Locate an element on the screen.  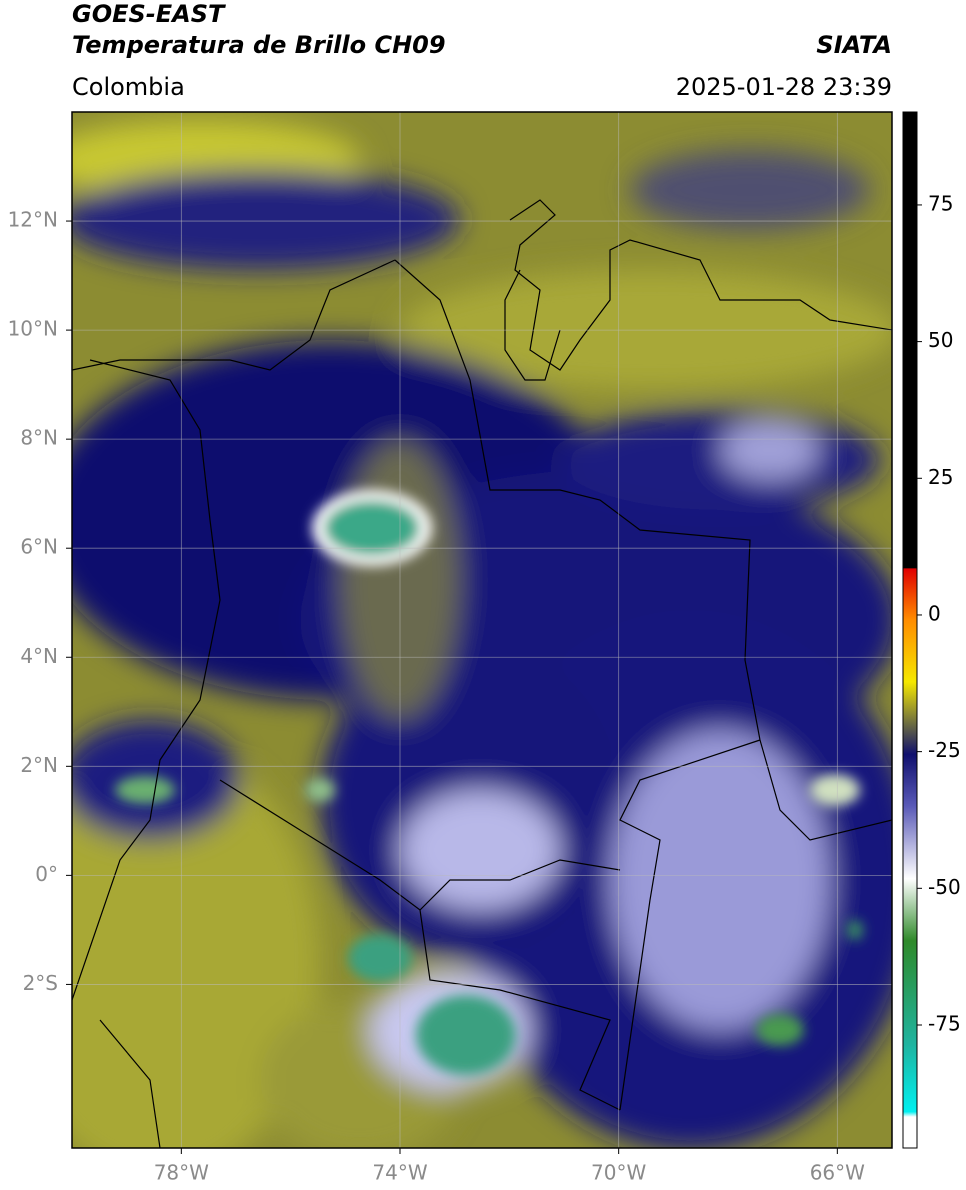
y-tick-label: 12°N is located at coordinates (33, 220).